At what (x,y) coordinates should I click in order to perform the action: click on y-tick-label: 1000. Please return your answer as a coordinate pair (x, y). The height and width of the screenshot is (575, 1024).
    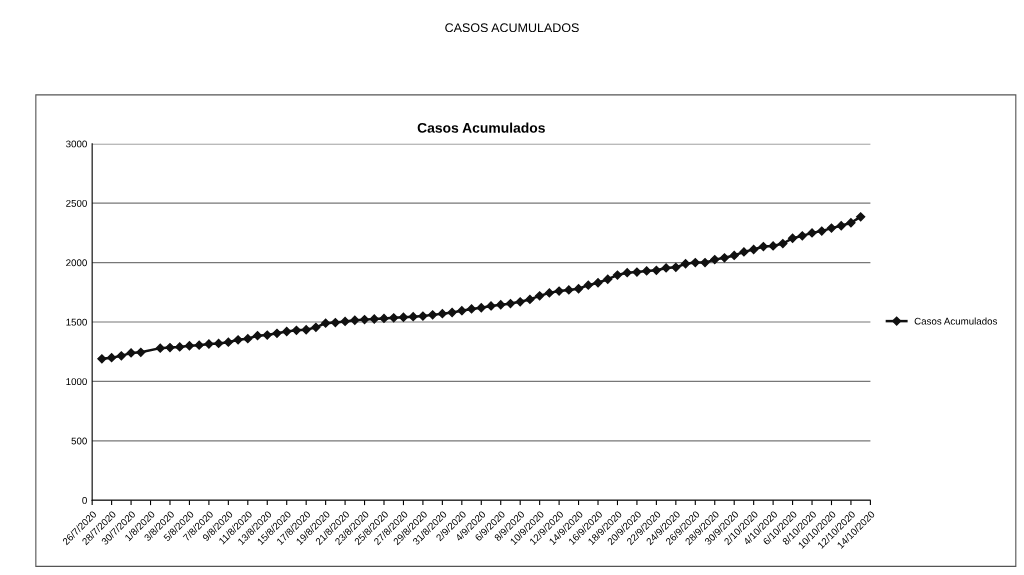
    Looking at the image, I should click on (76, 382).